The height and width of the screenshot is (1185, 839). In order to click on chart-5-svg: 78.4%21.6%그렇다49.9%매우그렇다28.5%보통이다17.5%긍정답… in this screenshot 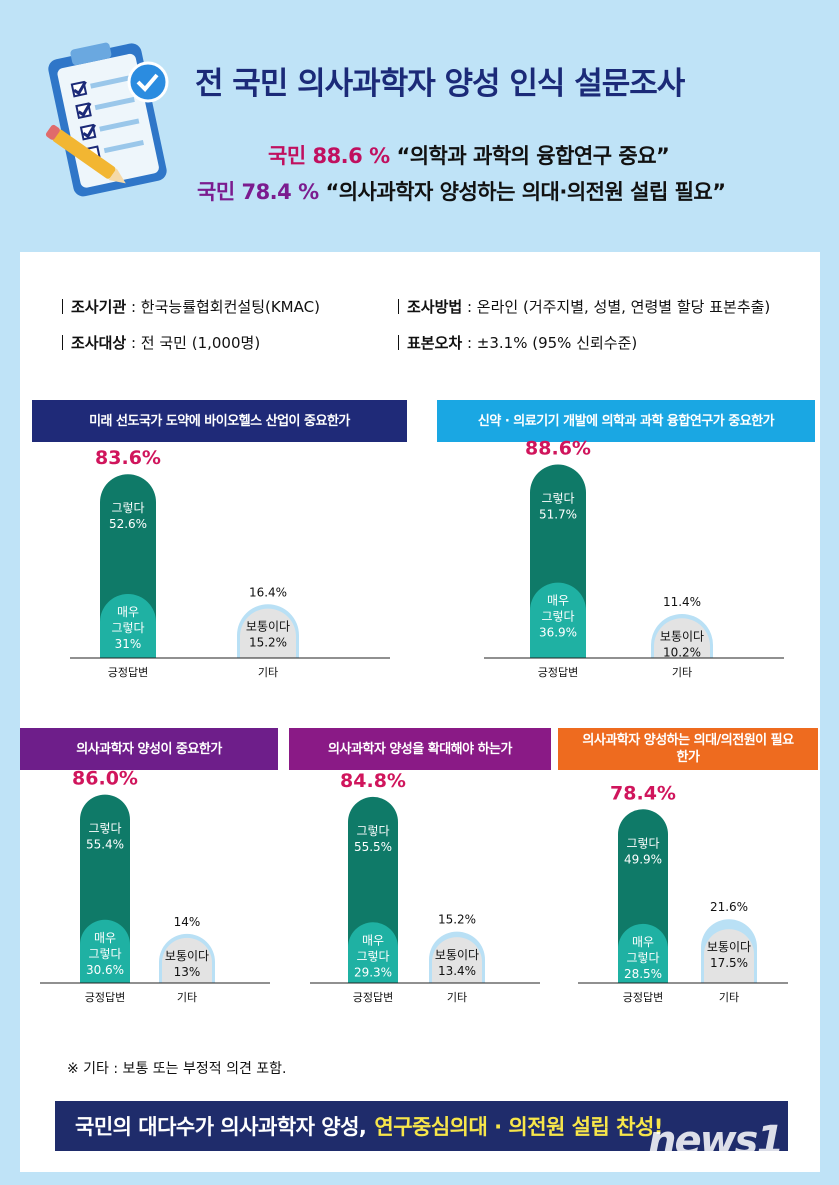, I will do `click(683, 893)`.